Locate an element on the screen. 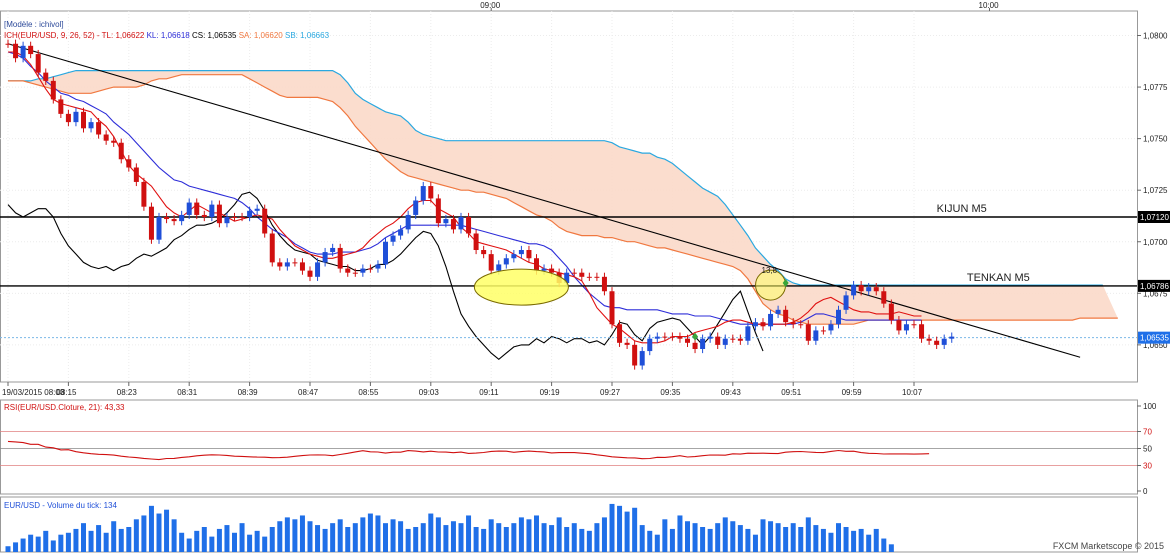 This screenshot has width=1170, height=555. price-tag-tenkan-bg is located at coordinates (1154, 285).